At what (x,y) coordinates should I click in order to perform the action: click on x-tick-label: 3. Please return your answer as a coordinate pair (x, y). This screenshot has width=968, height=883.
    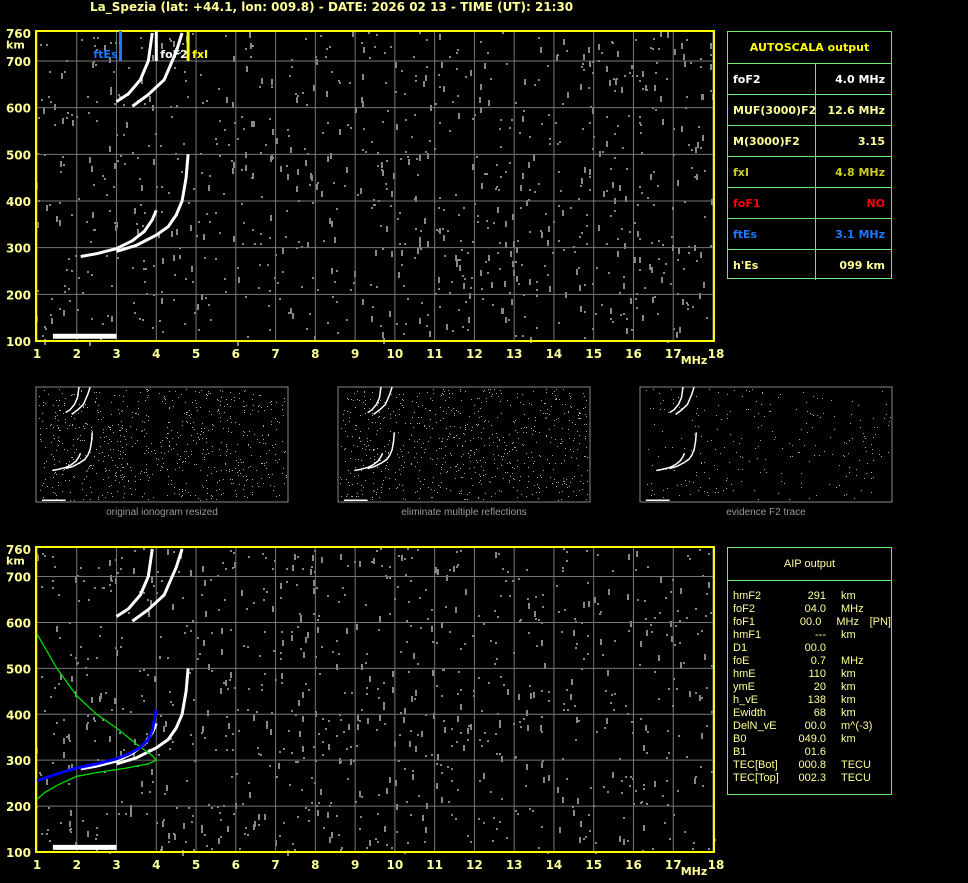
    Looking at the image, I should click on (116, 865).